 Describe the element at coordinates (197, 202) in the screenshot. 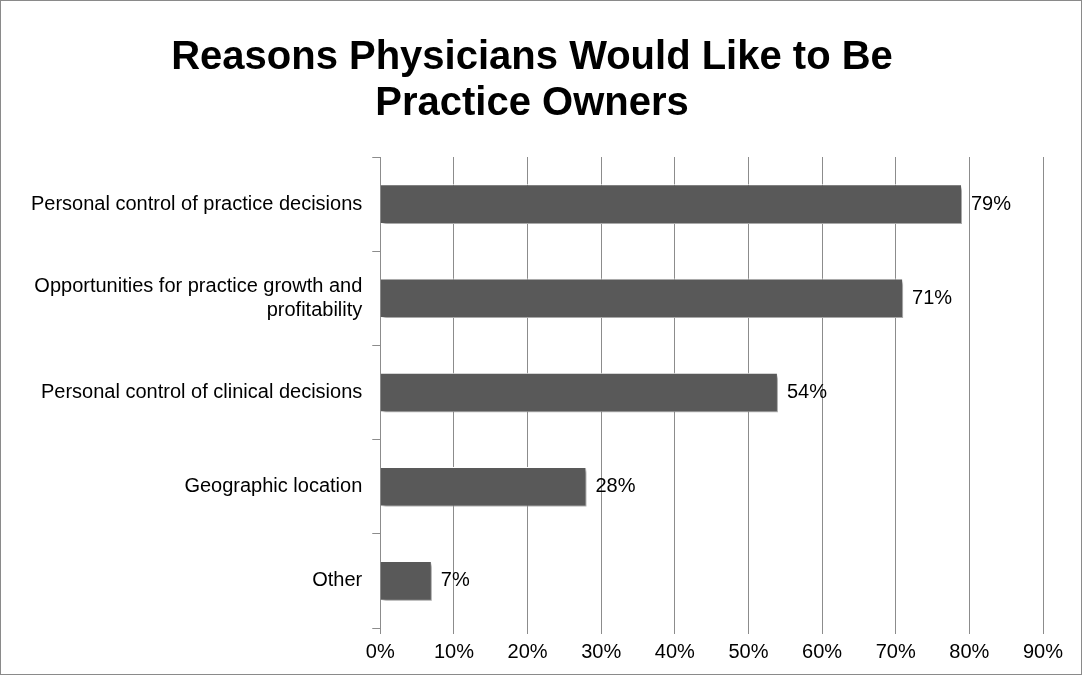

I see `y-tick-label: Personal control of practice decisions` at that location.